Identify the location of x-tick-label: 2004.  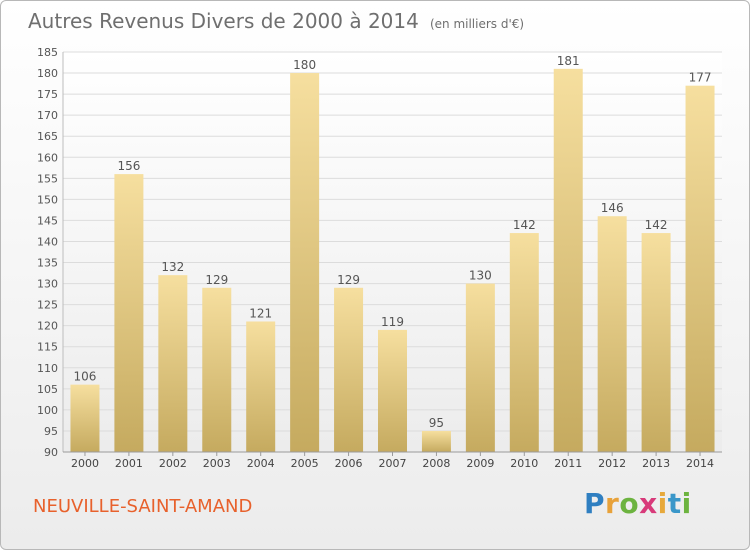
(261, 463).